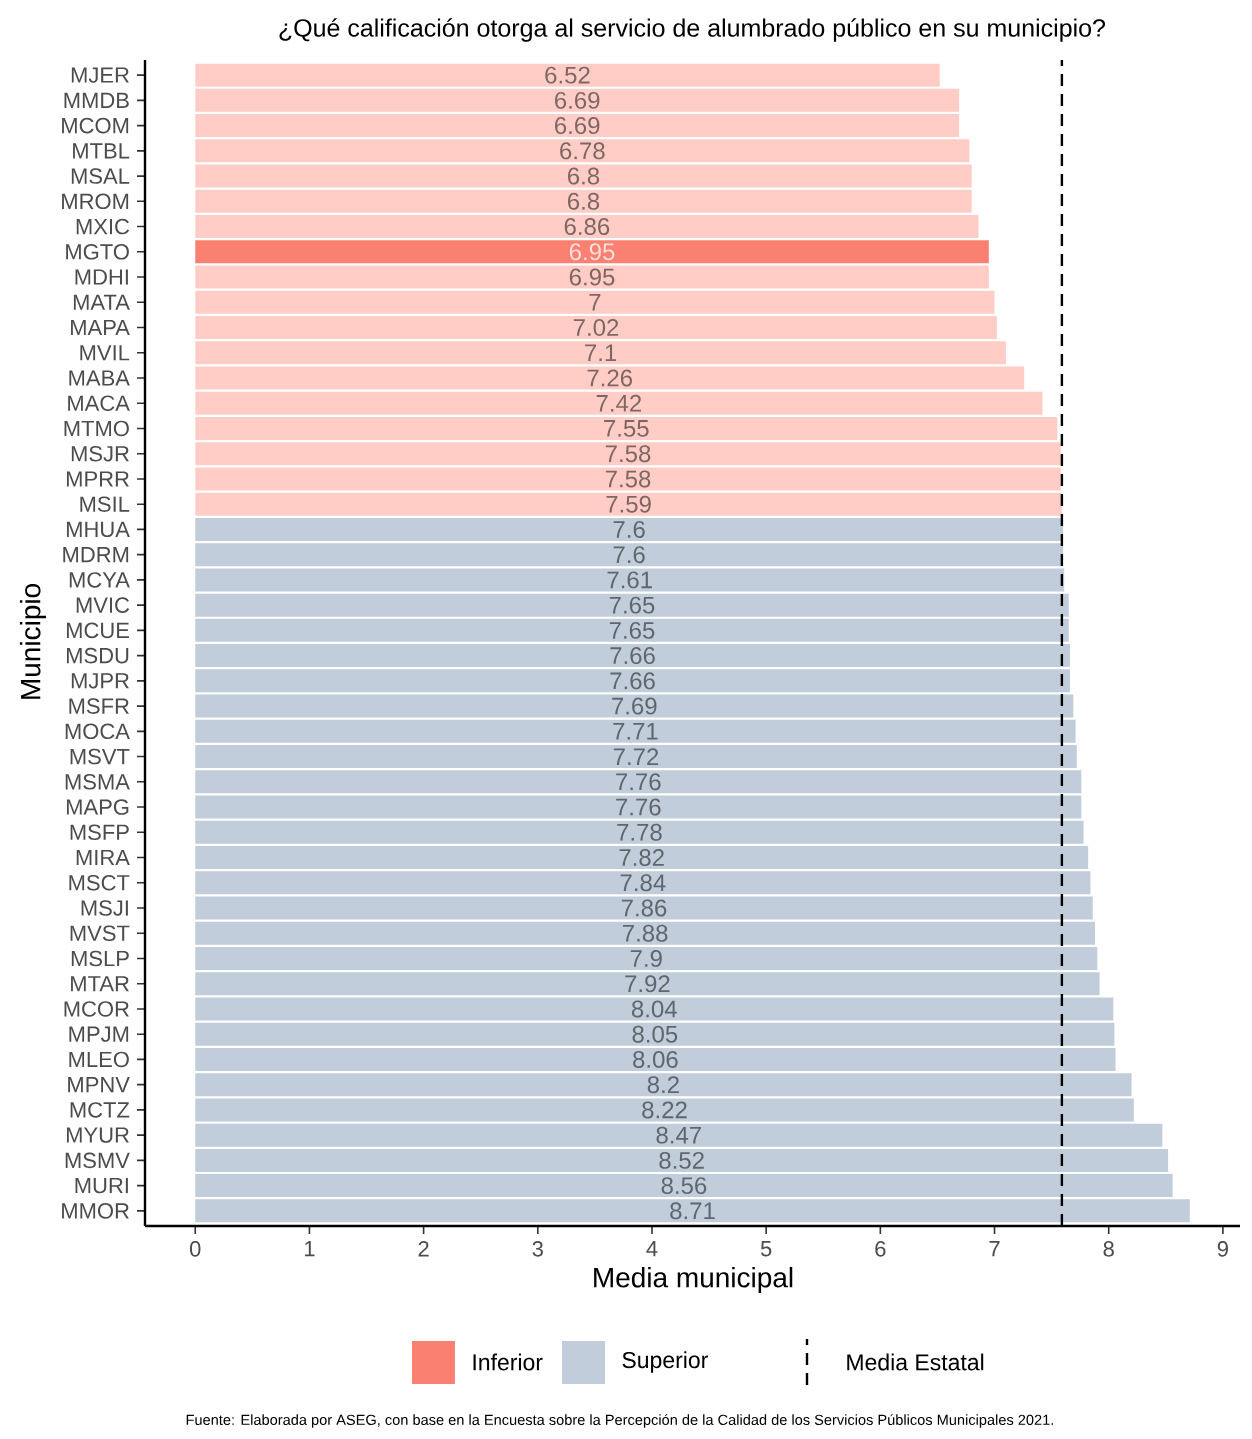 The height and width of the screenshot is (1439, 1252). Describe the element at coordinates (100, 75) in the screenshot. I see `y-tick-label: MJER` at that location.